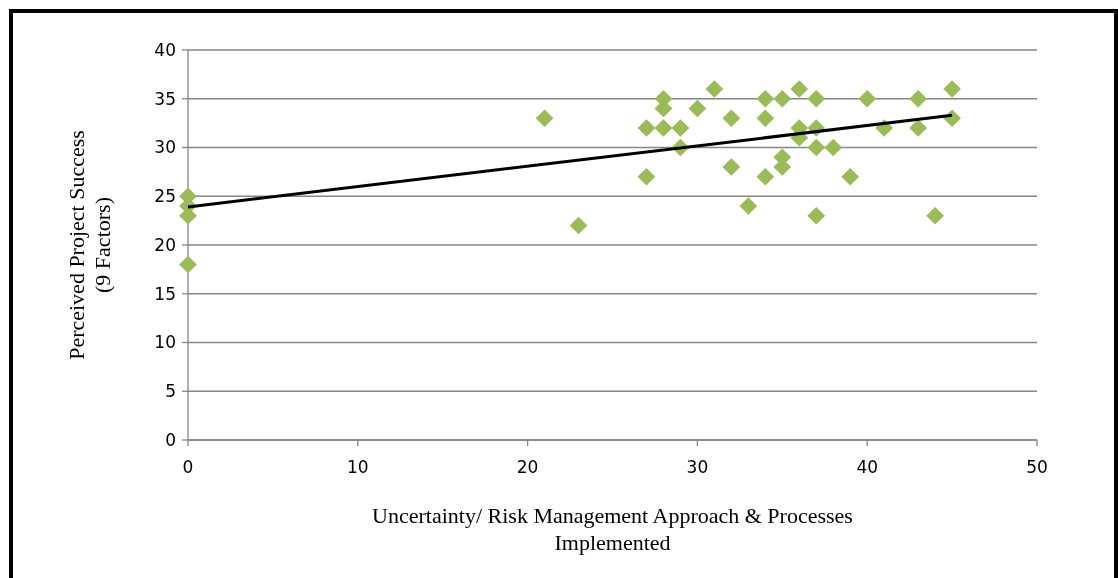 This screenshot has width=1118, height=578. I want to click on x-tick-label: 30, so click(697, 467).